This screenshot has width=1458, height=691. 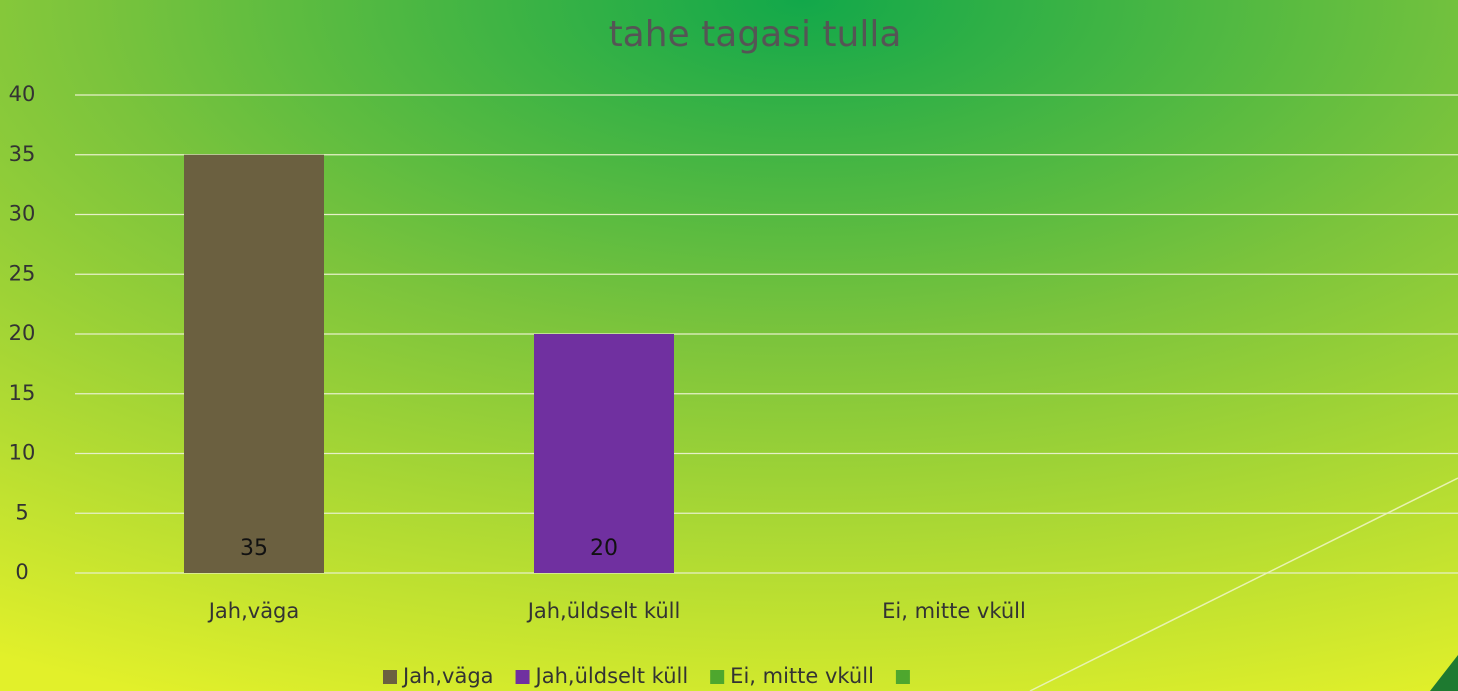 What do you see at coordinates (755, 34) in the screenshot?
I see `chart-title: tahe tagasi tulla` at bounding box center [755, 34].